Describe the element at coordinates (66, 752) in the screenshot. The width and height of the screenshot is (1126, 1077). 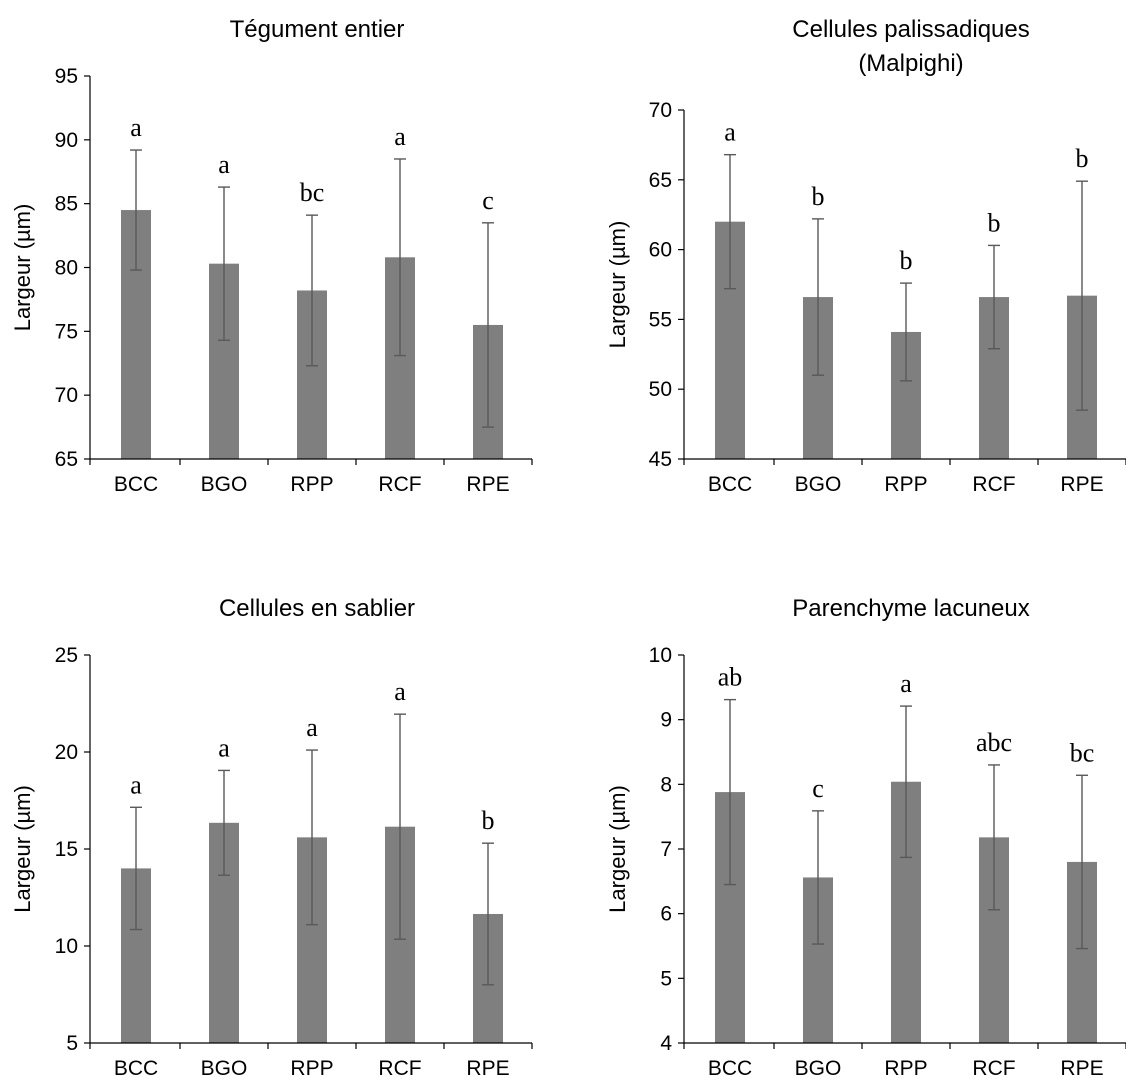
I see `y-tick-label: 20` at that location.